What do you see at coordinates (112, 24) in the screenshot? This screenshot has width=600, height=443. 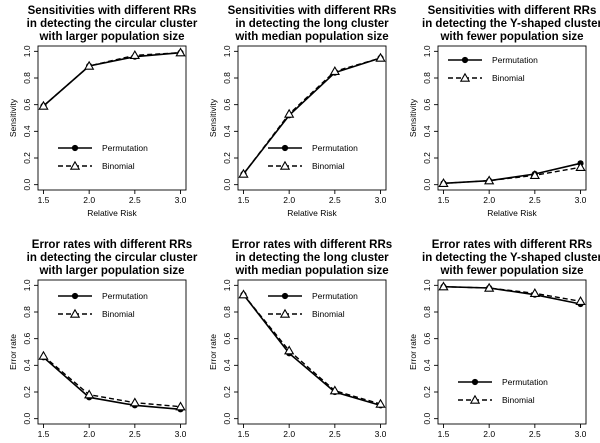 I see `chart-title-line: in detecting the circular cluster` at bounding box center [112, 24].